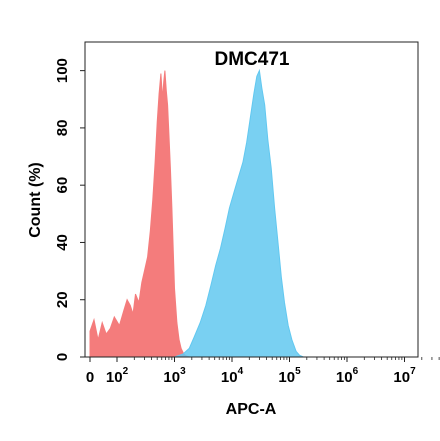 Image resolution: width=440 pixels, height=441 pixels. What do you see at coordinates (404, 376) in the screenshot?
I see `x-tick-label: 10⁷` at bounding box center [404, 376].